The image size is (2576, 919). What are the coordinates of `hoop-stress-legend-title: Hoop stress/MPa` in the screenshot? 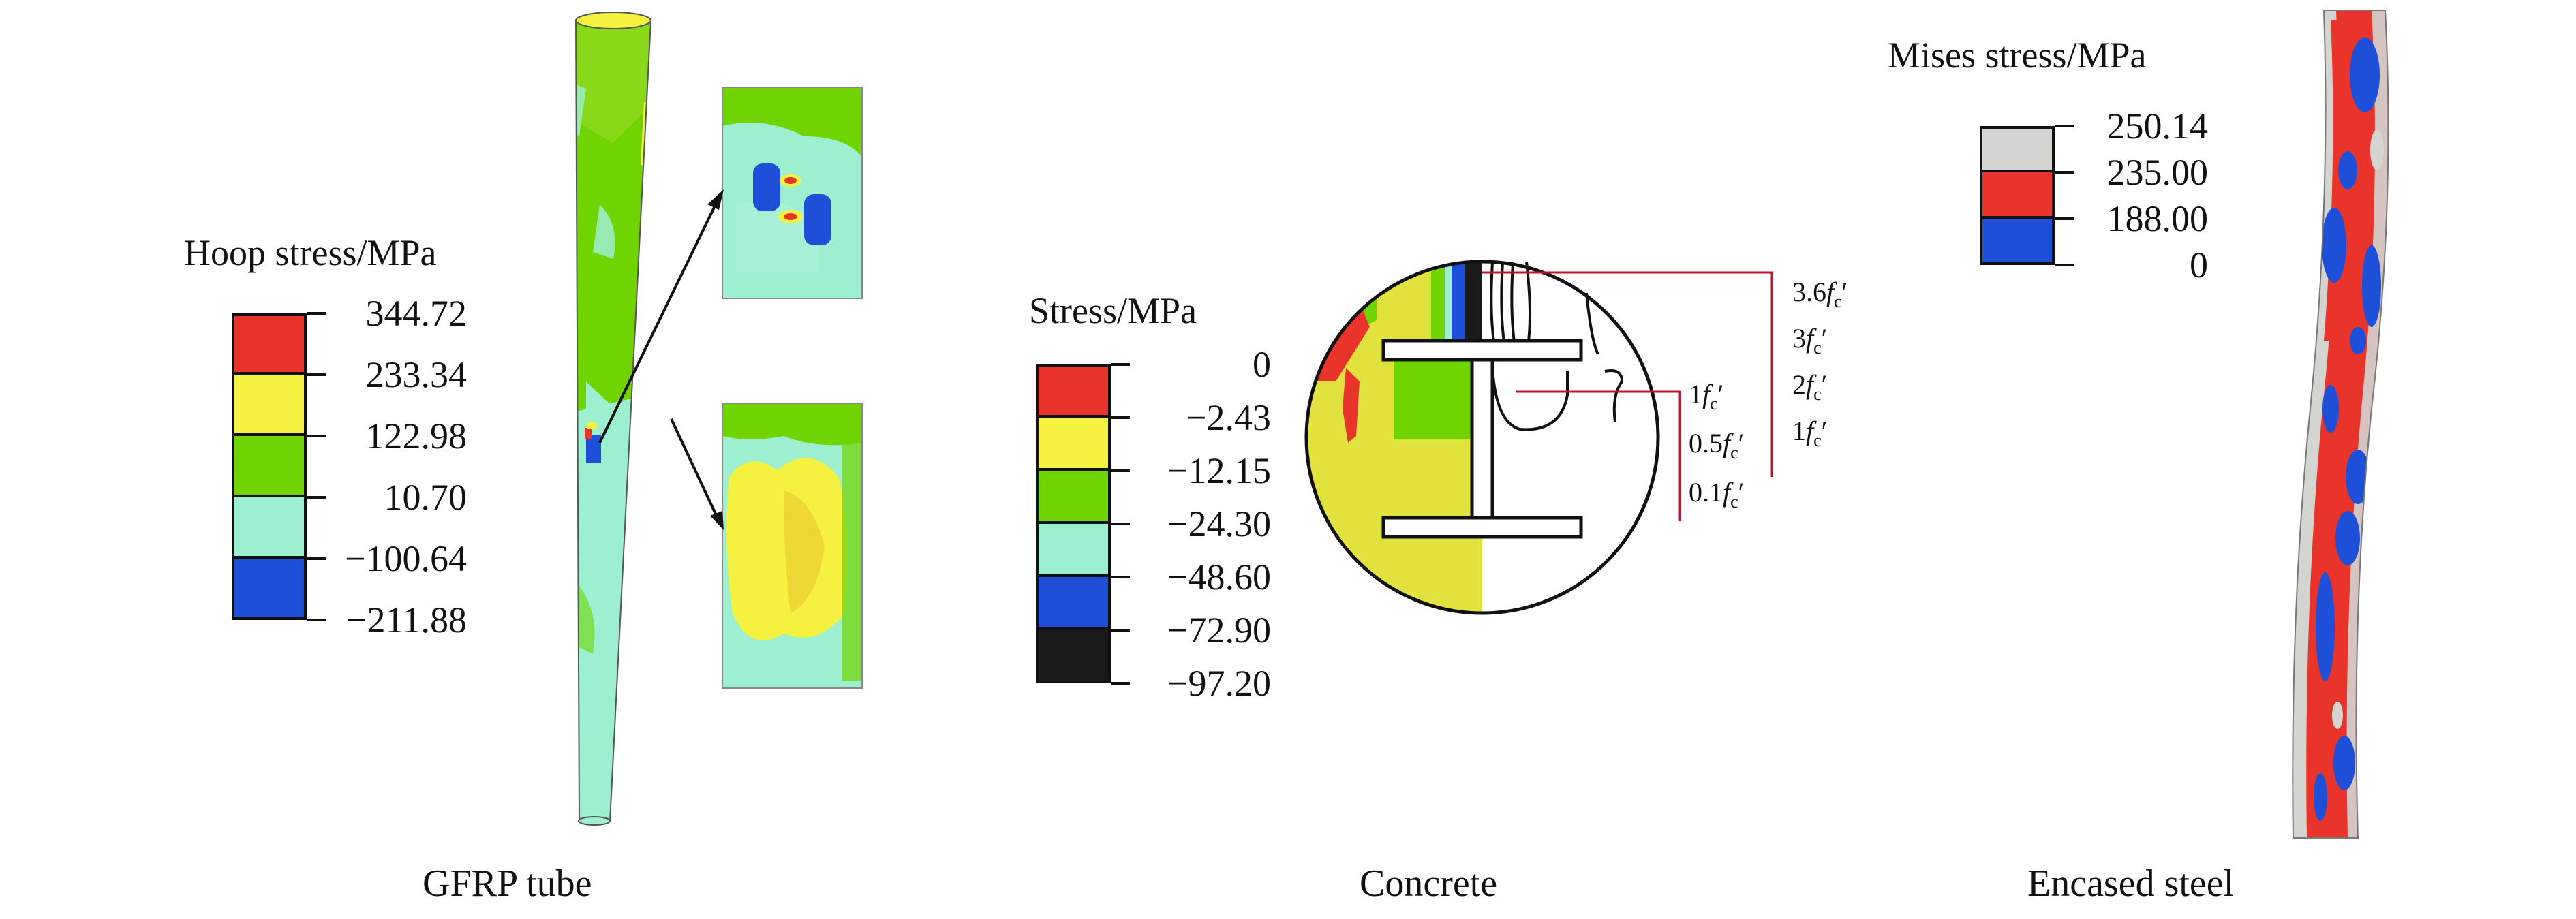 It's located at (310, 252).